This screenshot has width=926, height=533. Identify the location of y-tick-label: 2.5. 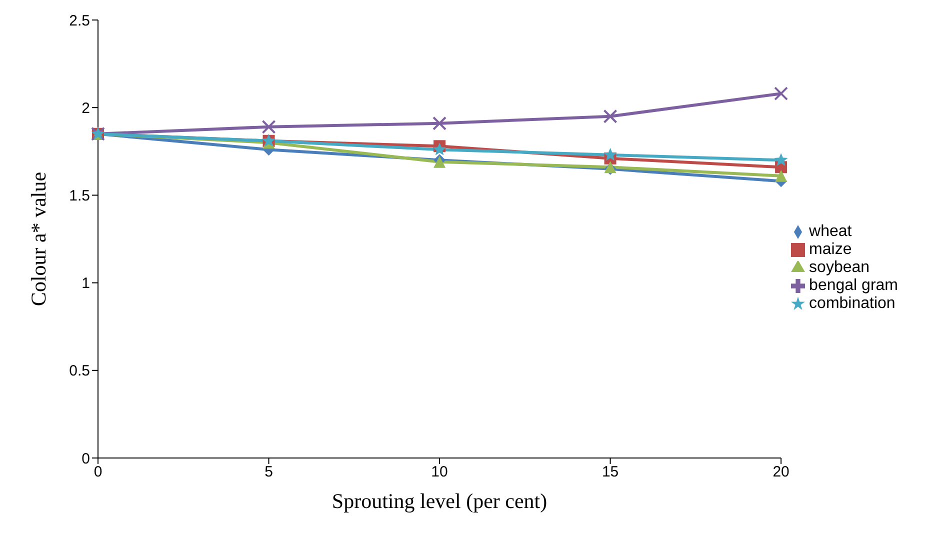
(79, 21).